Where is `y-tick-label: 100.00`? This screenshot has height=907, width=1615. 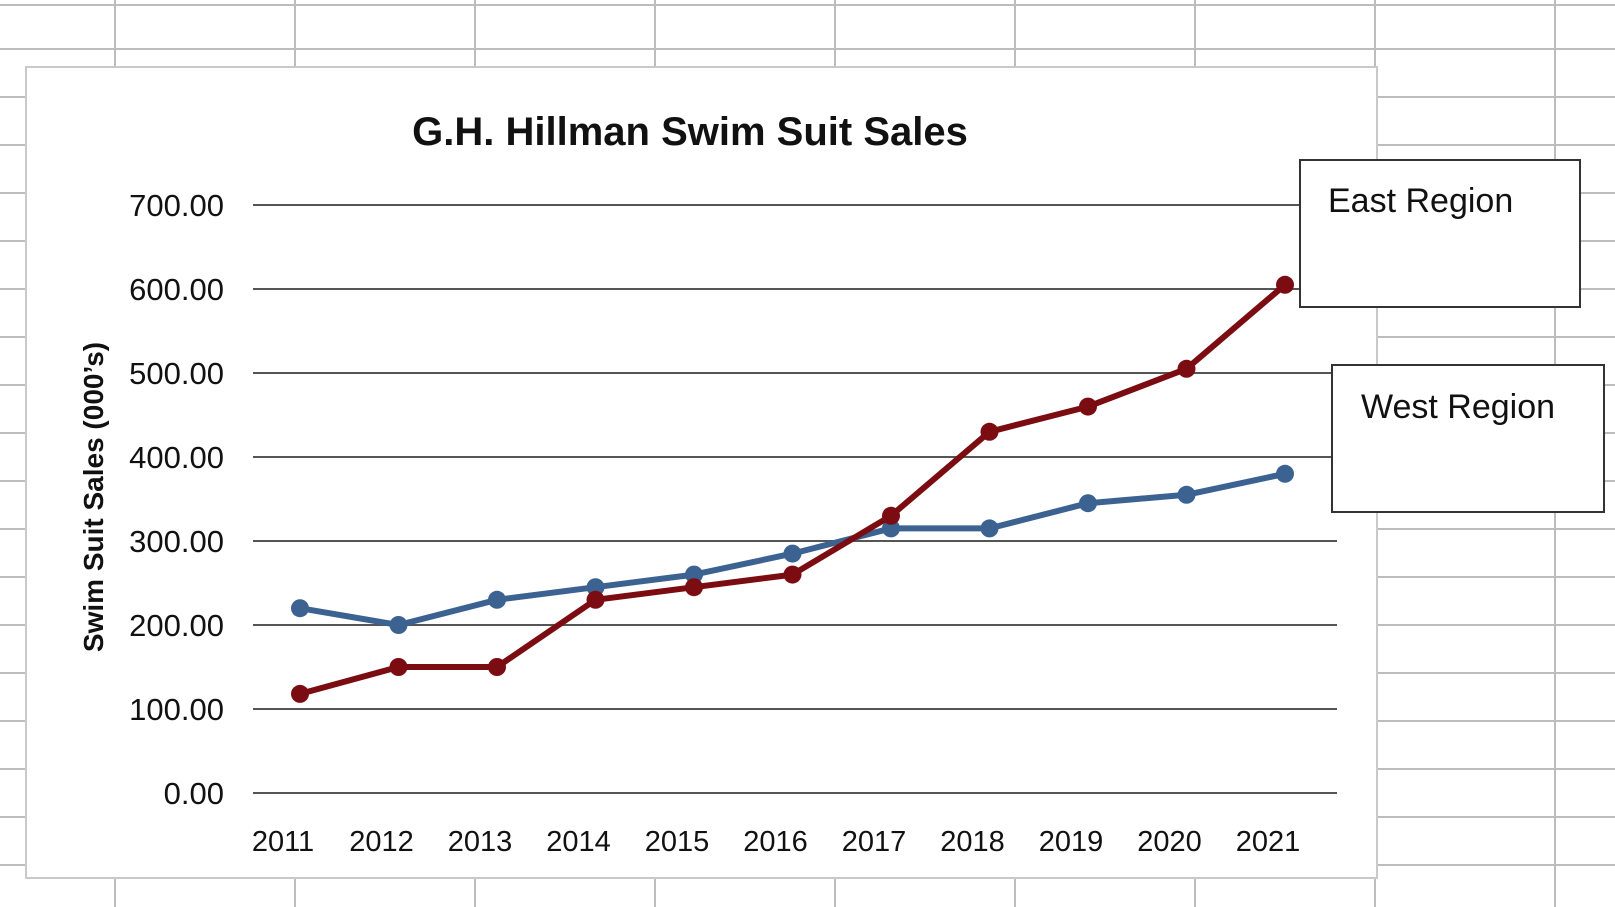 y-tick-label: 100.00 is located at coordinates (176, 709).